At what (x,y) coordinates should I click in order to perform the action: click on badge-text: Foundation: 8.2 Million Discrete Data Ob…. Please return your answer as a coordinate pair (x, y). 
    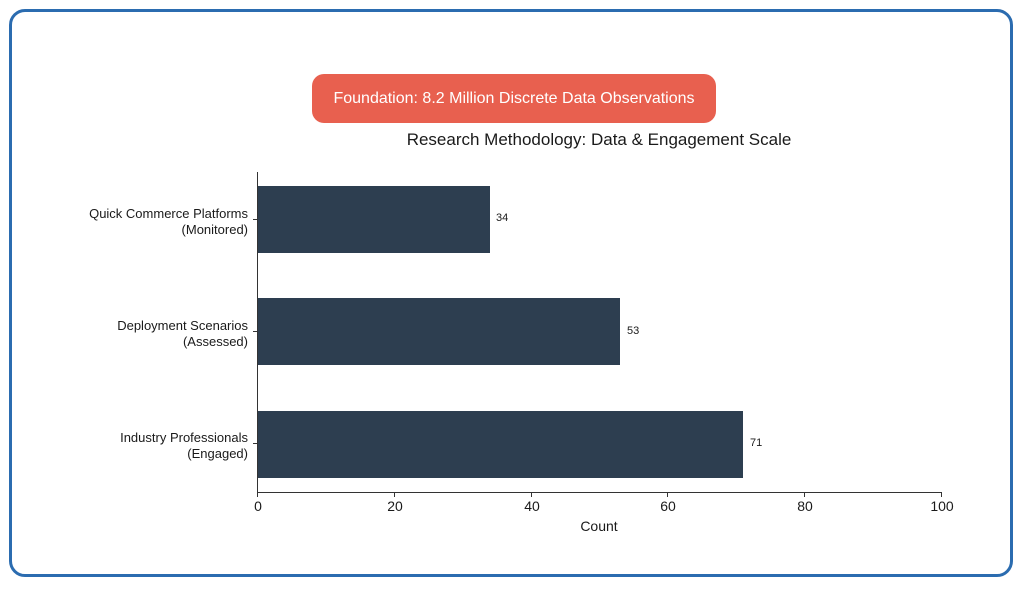
    Looking at the image, I should click on (514, 98).